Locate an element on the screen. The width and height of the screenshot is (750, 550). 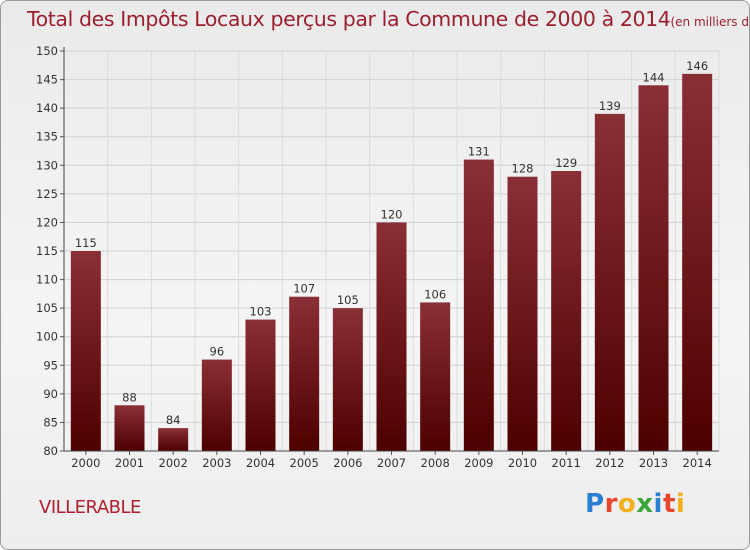
value-label-2005: 107 is located at coordinates (304, 289).